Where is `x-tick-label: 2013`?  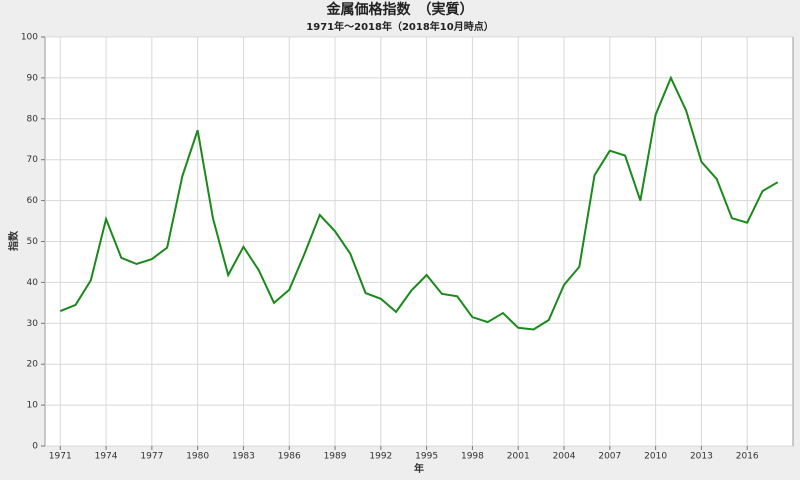
x-tick-label: 2013 is located at coordinates (701, 457).